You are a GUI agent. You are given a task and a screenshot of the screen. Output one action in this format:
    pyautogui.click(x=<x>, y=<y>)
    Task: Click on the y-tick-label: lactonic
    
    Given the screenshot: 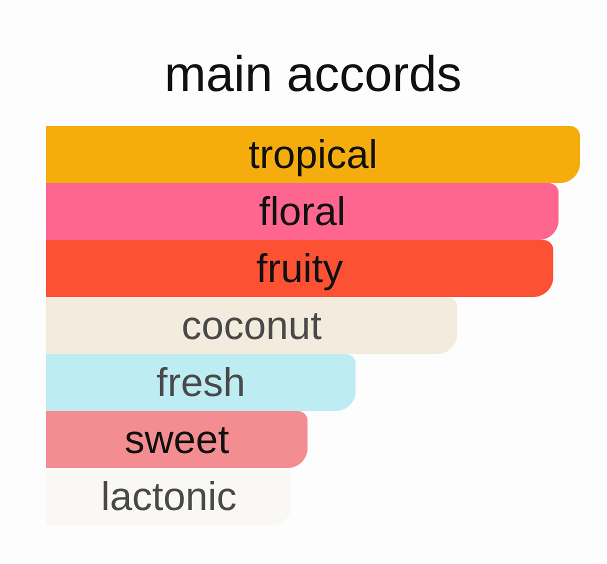 What is the action you would take?
    pyautogui.click(x=169, y=497)
    